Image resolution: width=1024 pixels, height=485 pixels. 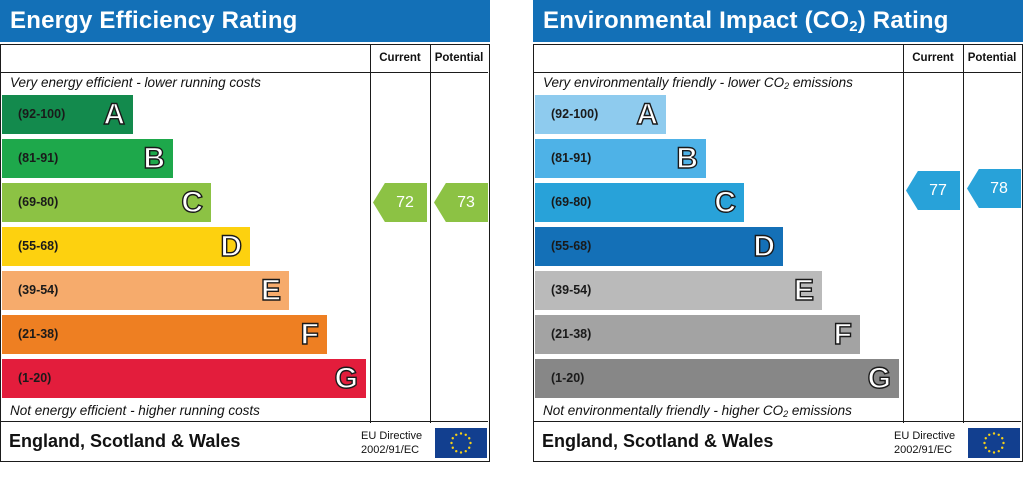 I want to click on environment-current-rating: 77, so click(x=933, y=190).